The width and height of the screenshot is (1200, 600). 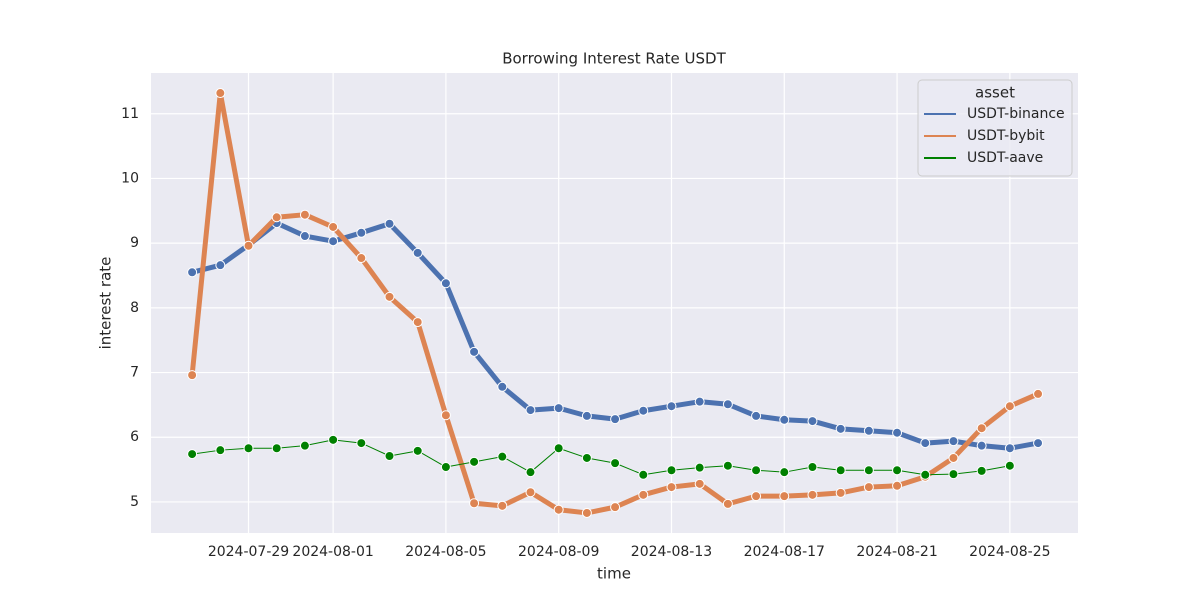 I want to click on legend-label: USDT-aave, so click(x=1005, y=158).